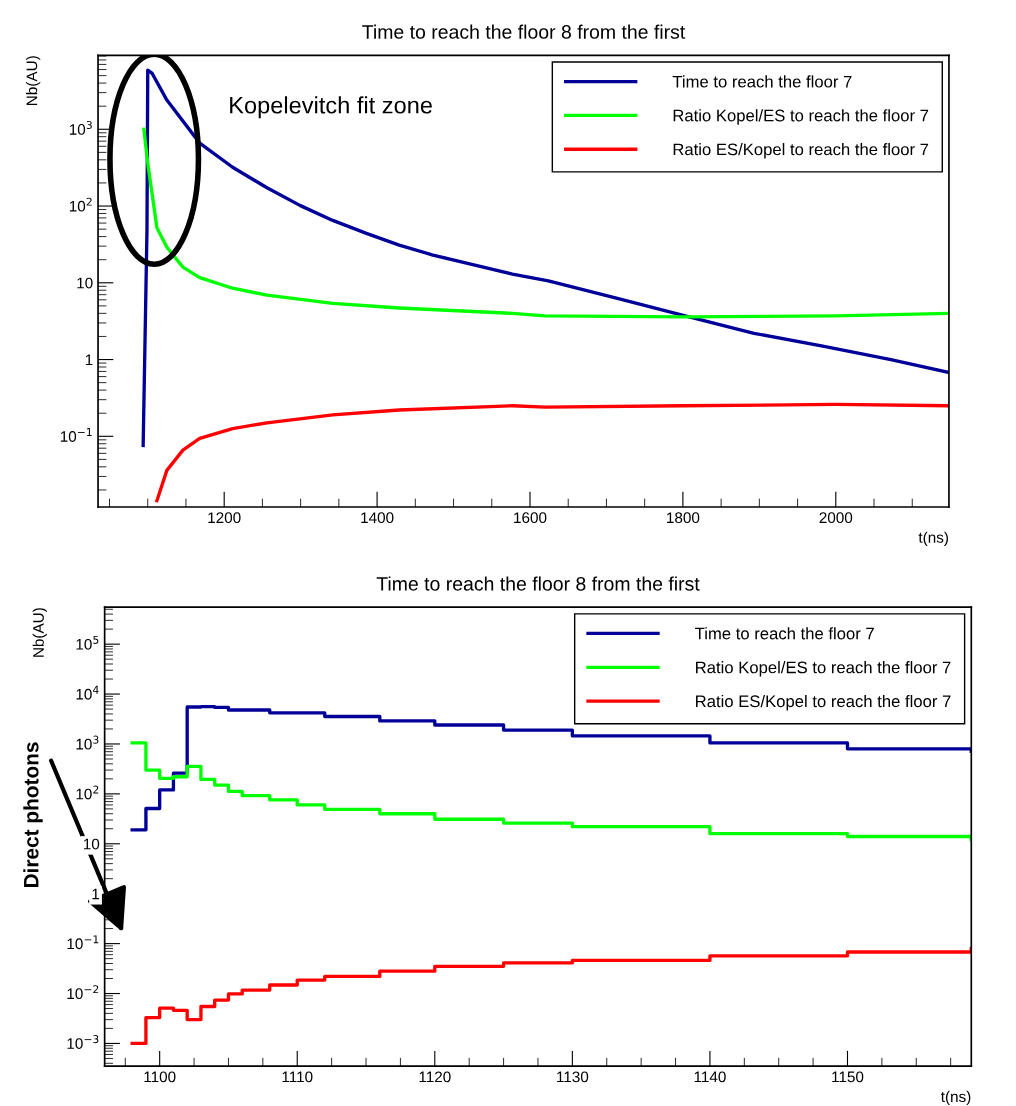 This screenshot has height=1106, width=1016. Describe the element at coordinates (377, 518) in the screenshot. I see `x-tick-label: 1400` at that location.